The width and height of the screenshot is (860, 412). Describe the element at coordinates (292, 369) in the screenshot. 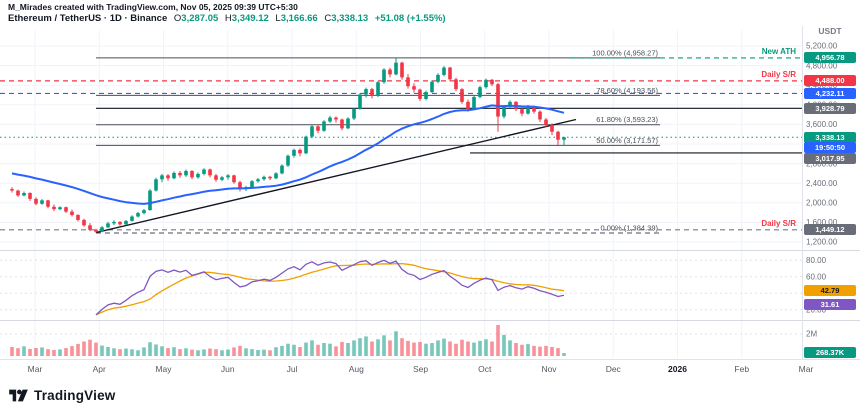

I see `time-axis-label: Jul` at that location.